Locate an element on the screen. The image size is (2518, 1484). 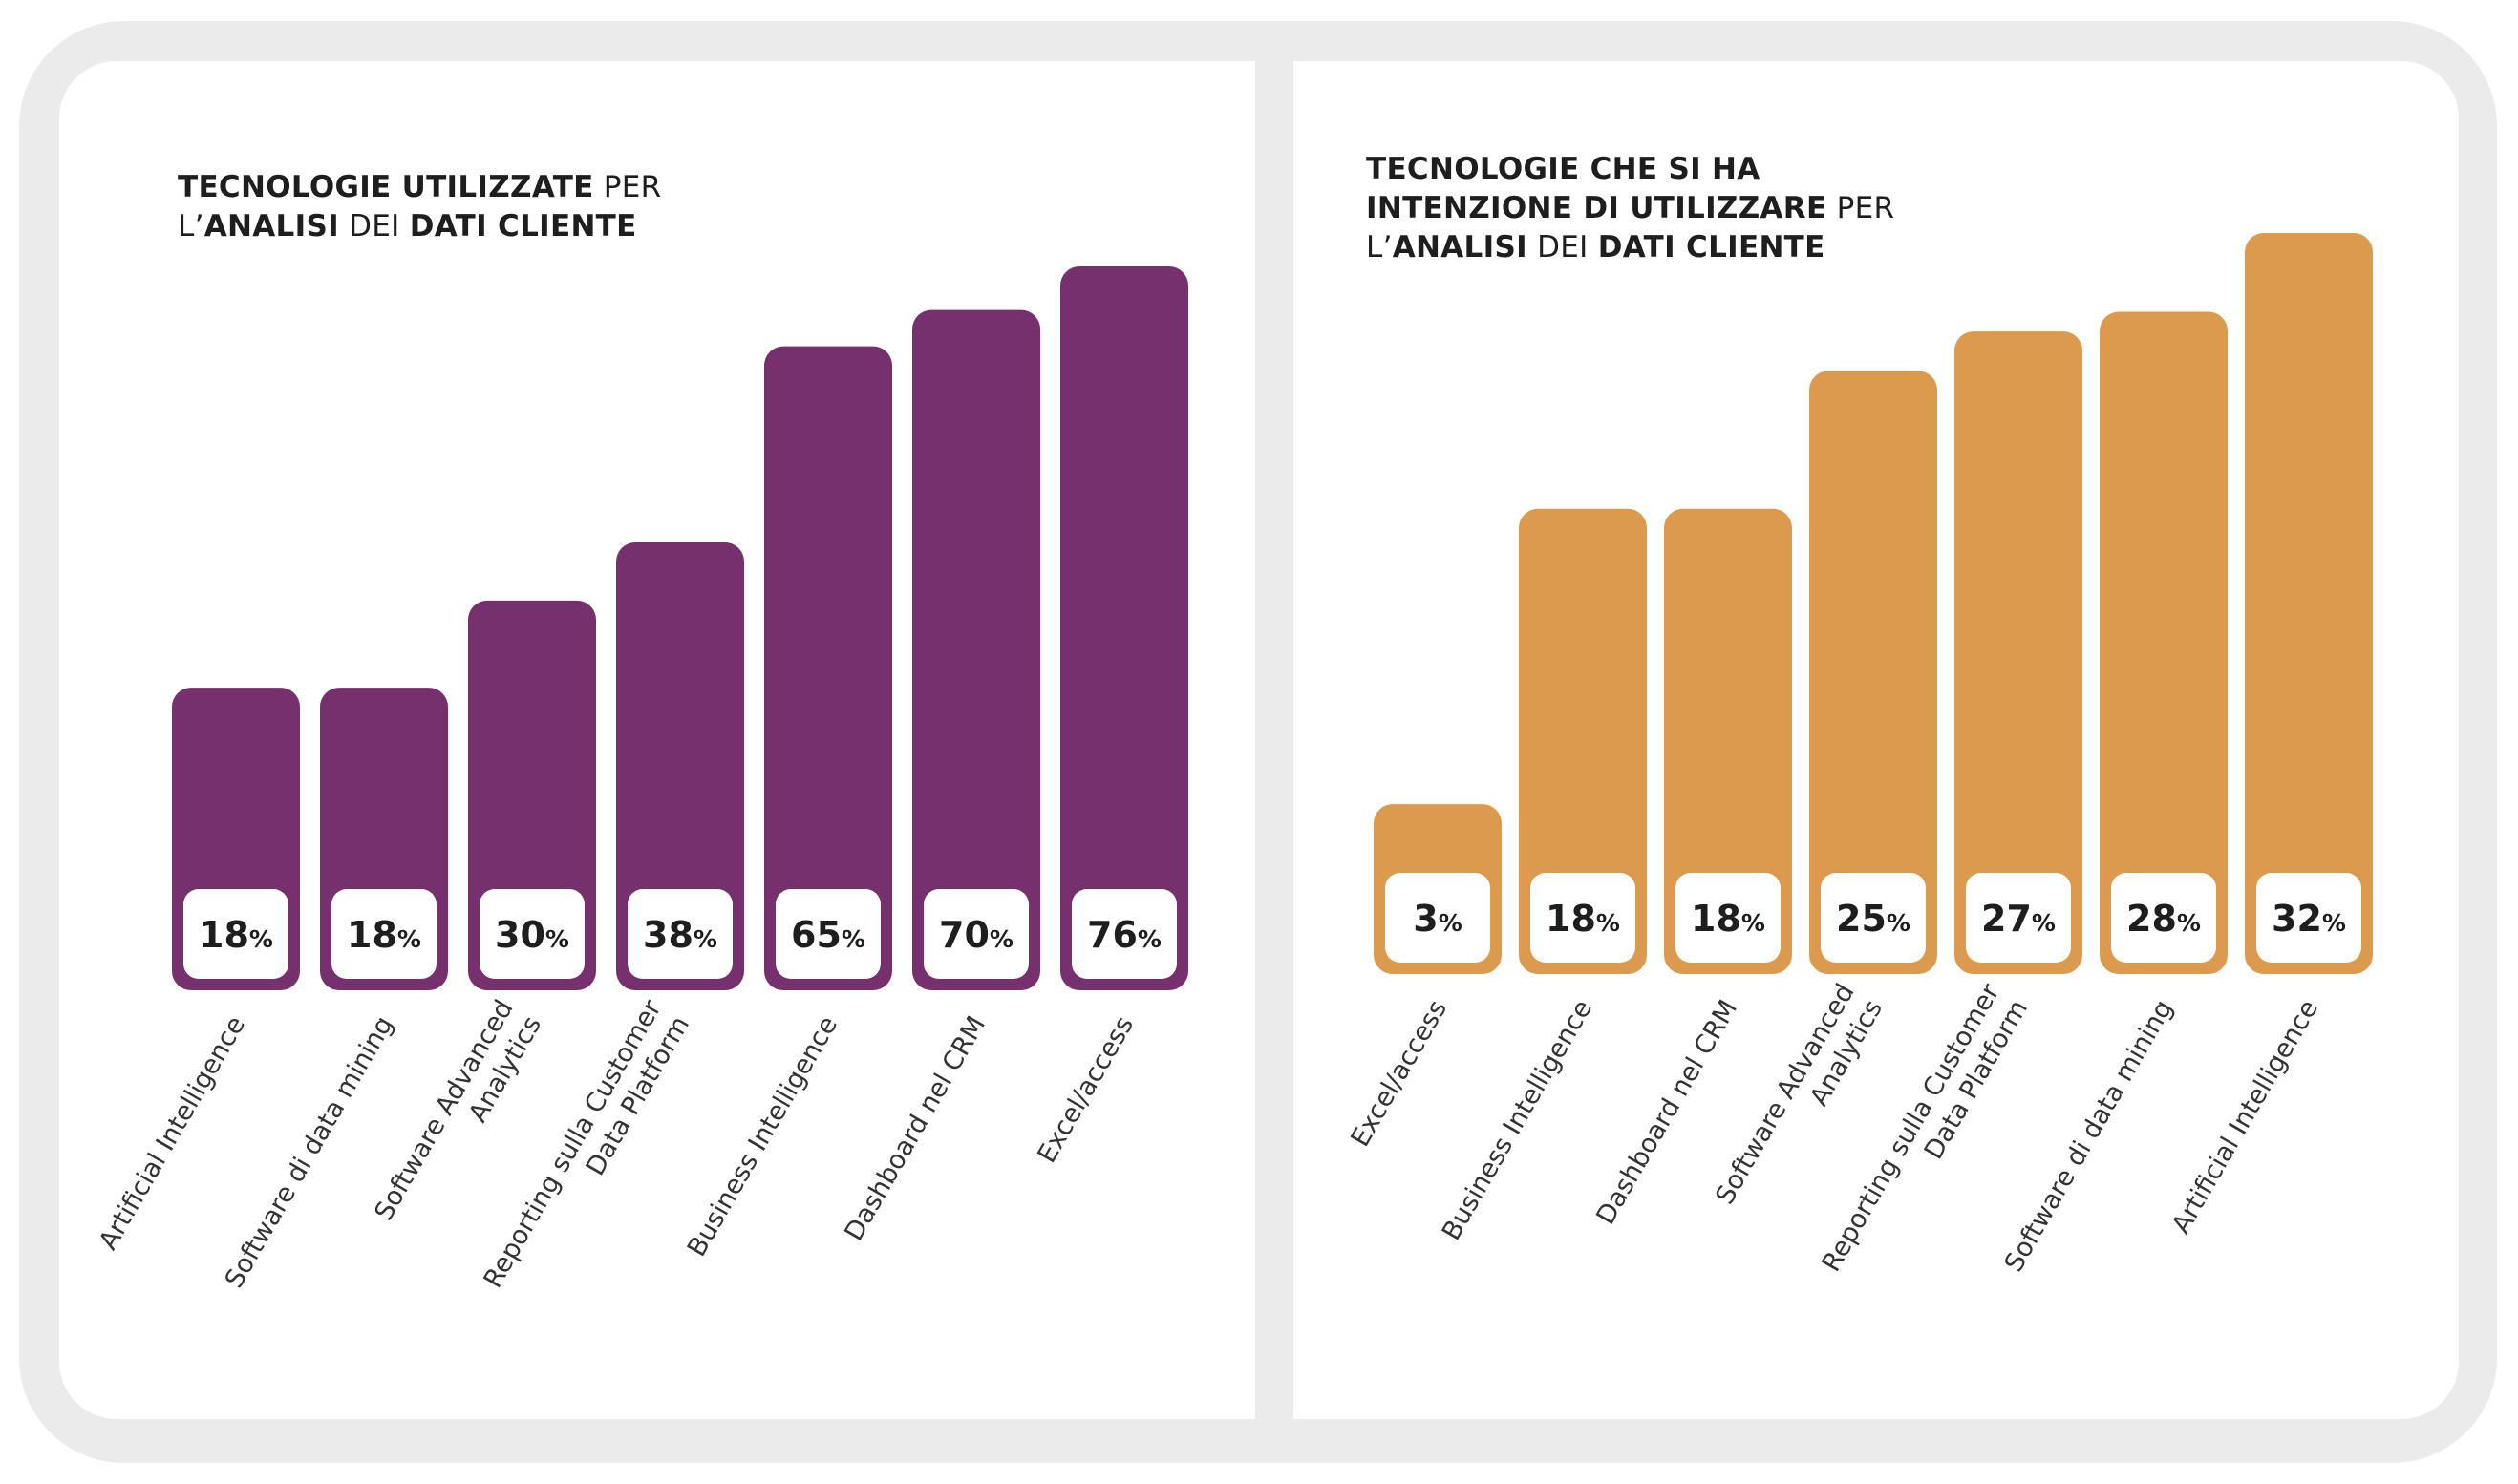
category-label-software-di-data-mining: Software di data mining is located at coordinates (2089, 1136).